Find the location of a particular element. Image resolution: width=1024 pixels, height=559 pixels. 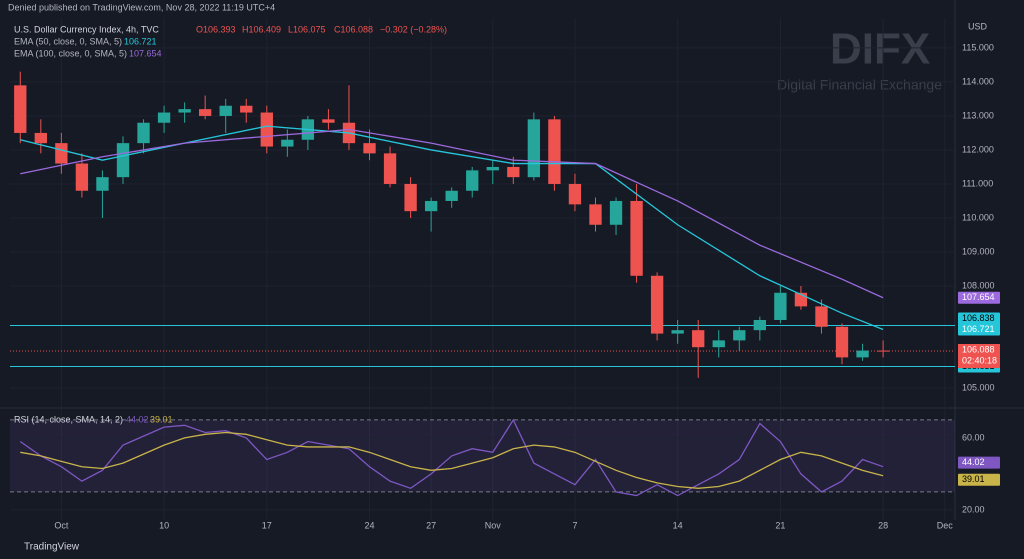

y-tick-label: 60.00 is located at coordinates (973, 437).